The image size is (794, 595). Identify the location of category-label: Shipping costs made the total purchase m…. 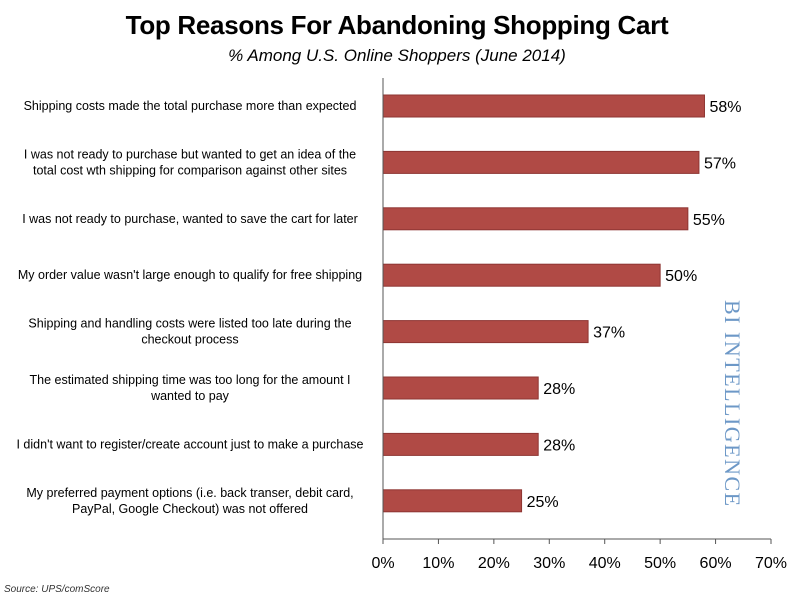
(190, 106).